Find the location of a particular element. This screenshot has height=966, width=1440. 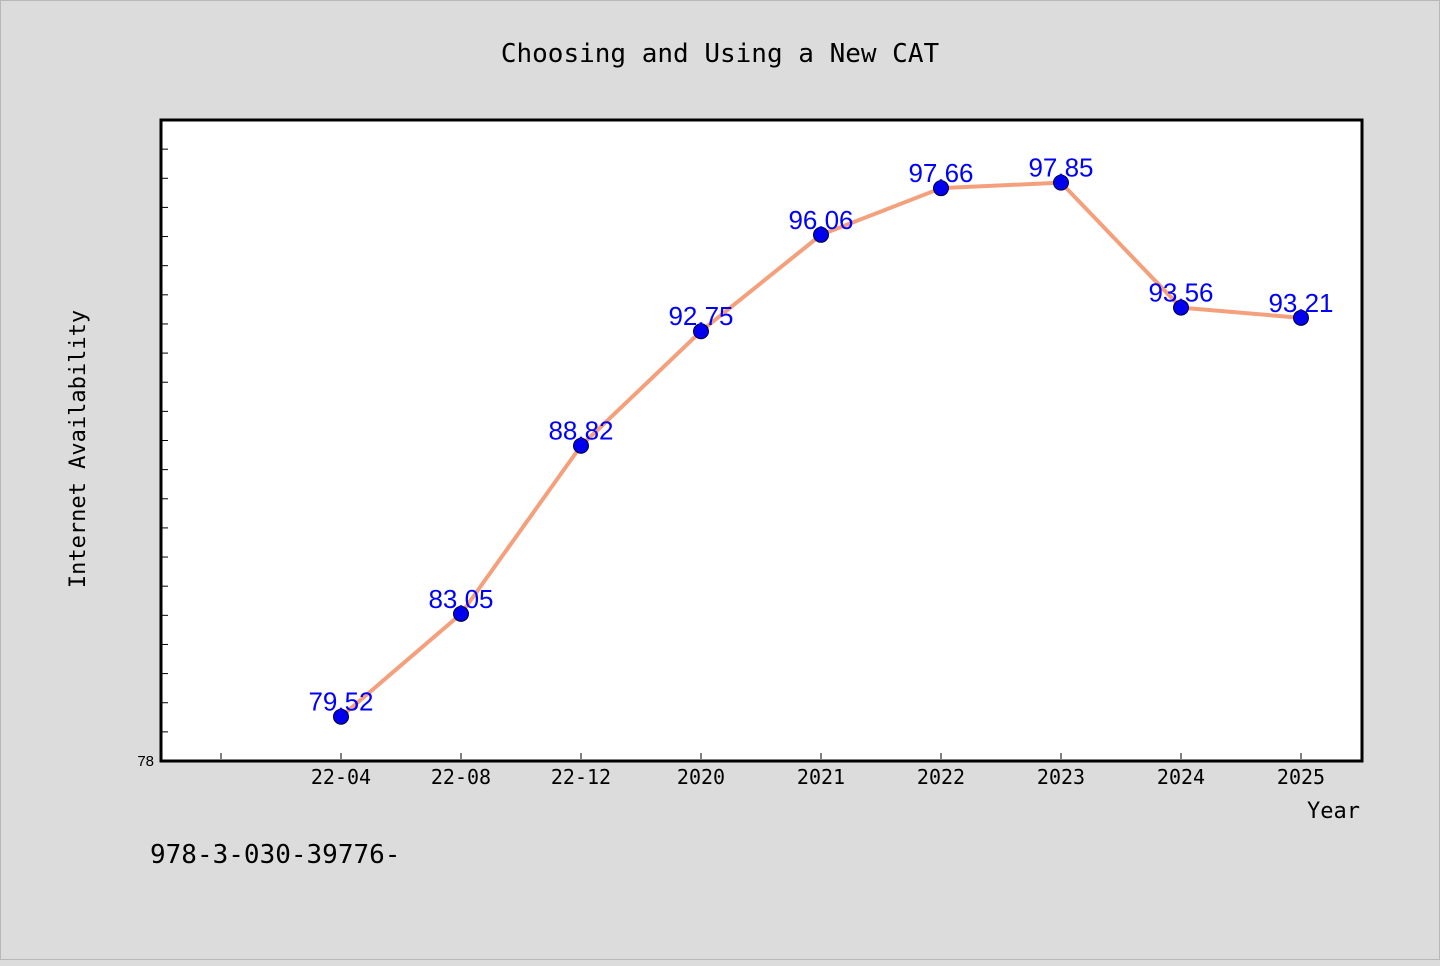

data-label: 93.21 is located at coordinates (1300, 303).